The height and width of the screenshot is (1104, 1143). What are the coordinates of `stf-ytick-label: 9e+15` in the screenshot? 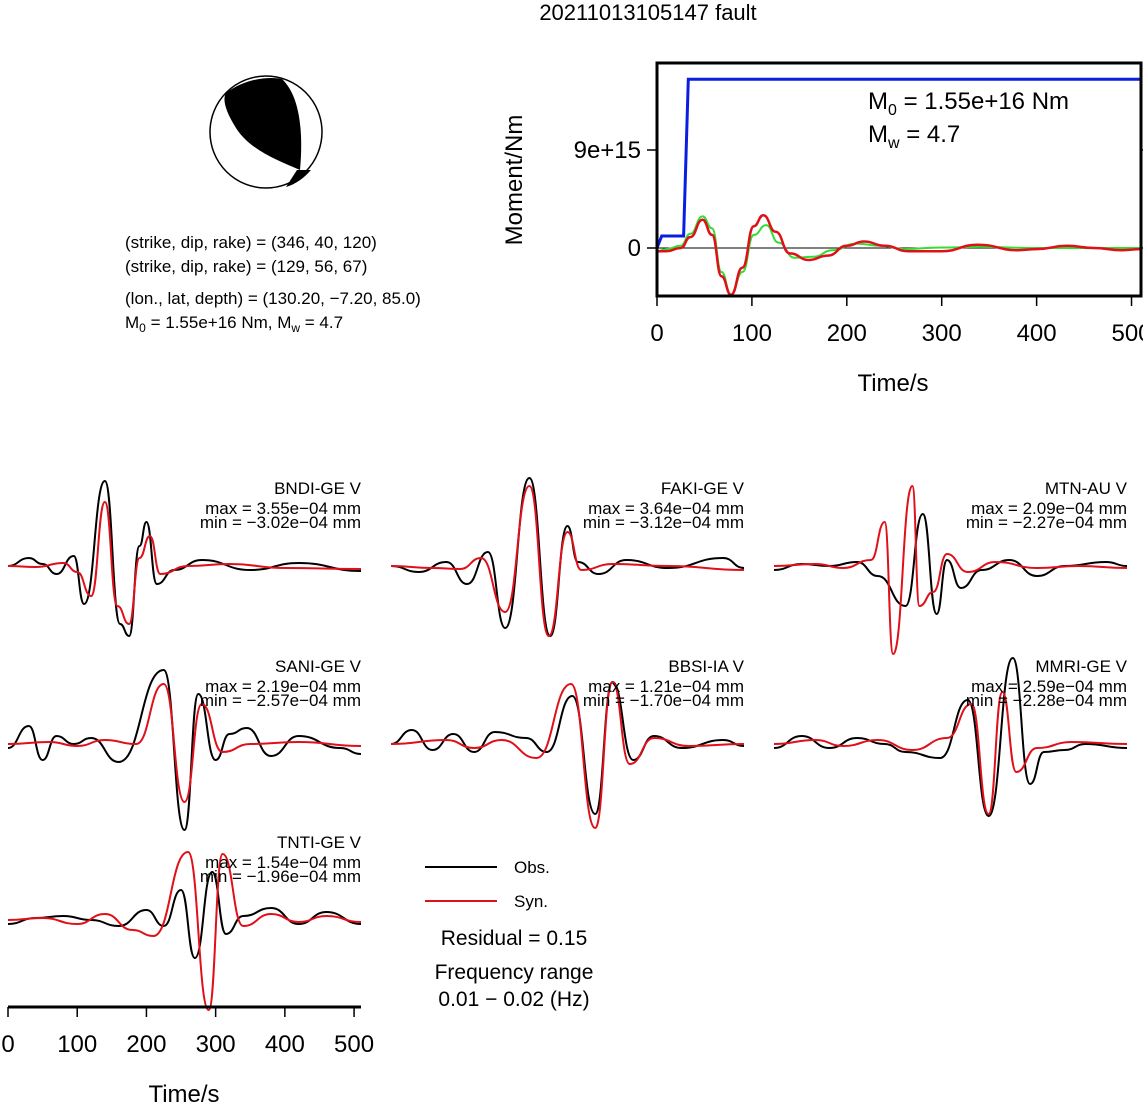 It's located at (607, 150).